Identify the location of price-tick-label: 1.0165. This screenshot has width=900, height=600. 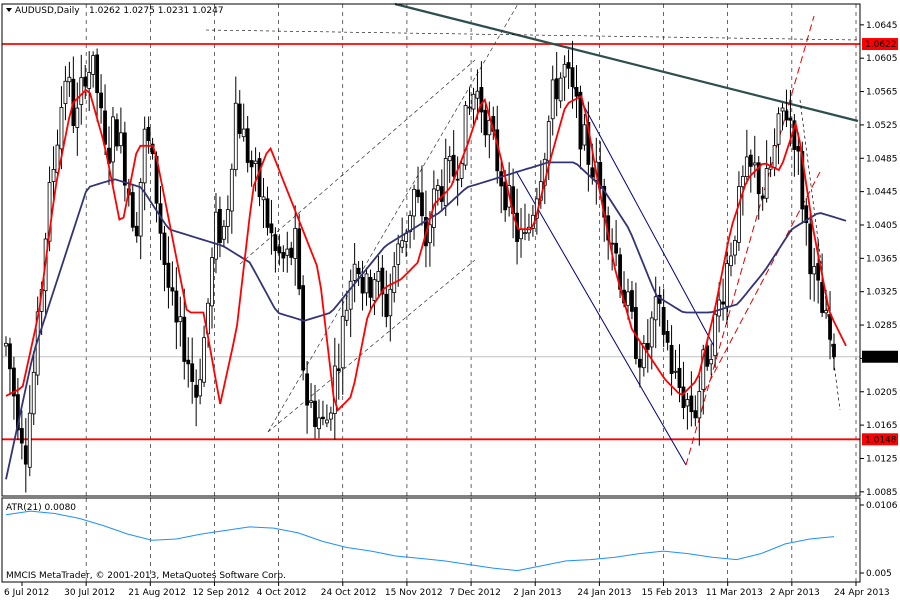
(882, 426).